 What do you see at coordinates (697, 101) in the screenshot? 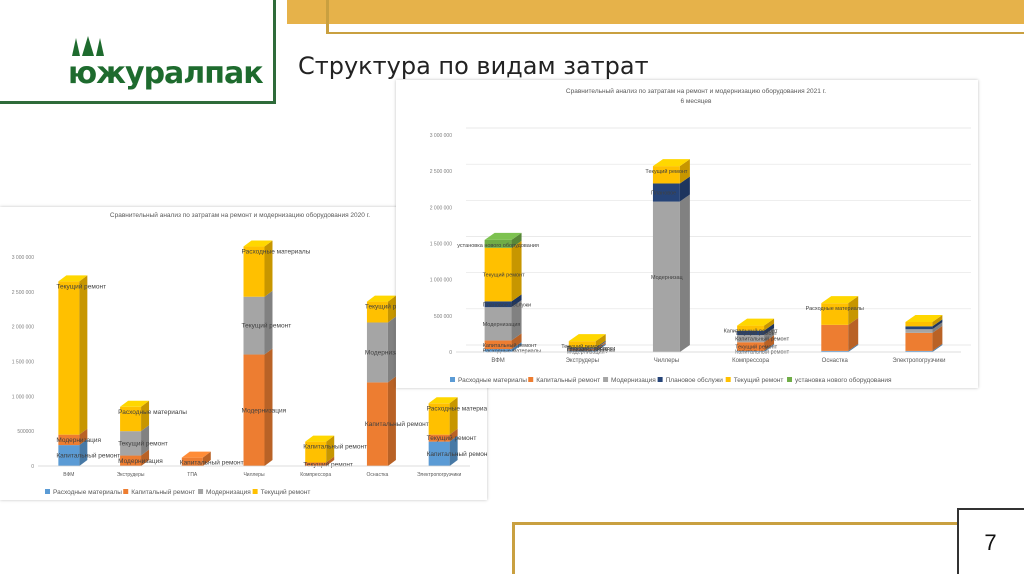
I see `chart-subtitle: 6 месяцев` at bounding box center [697, 101].